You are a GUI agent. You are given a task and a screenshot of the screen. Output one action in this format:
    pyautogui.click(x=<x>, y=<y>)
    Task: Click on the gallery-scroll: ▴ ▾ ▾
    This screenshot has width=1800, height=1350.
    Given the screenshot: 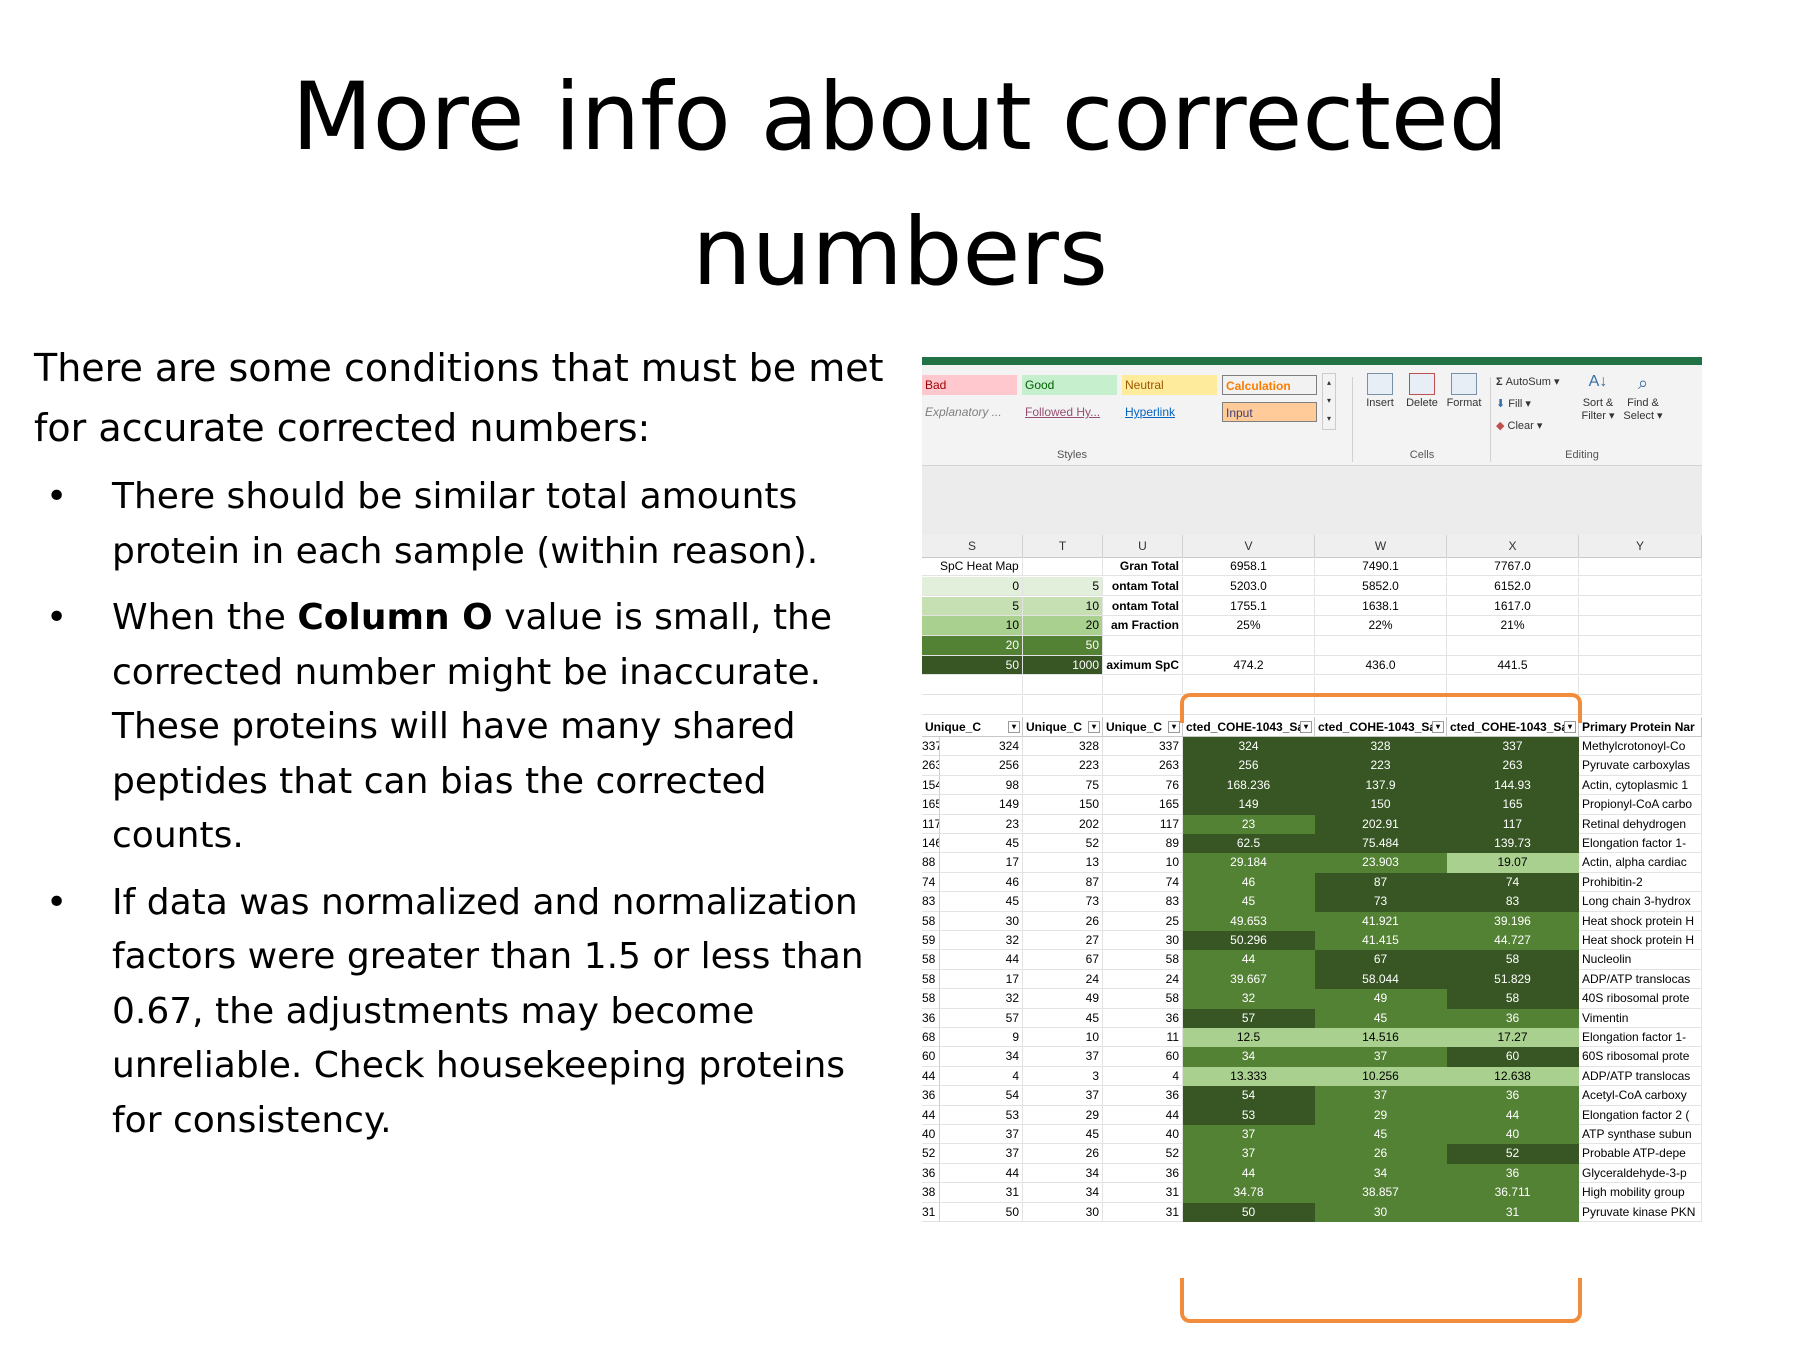 What is the action you would take?
    pyautogui.click(x=1329, y=401)
    